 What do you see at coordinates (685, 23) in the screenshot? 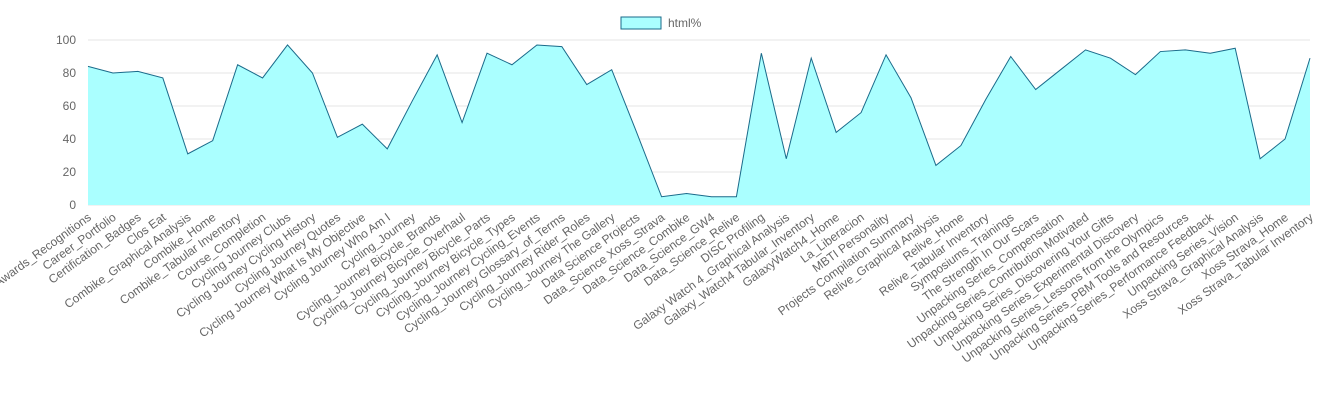
I see `legend-label: html%` at bounding box center [685, 23].